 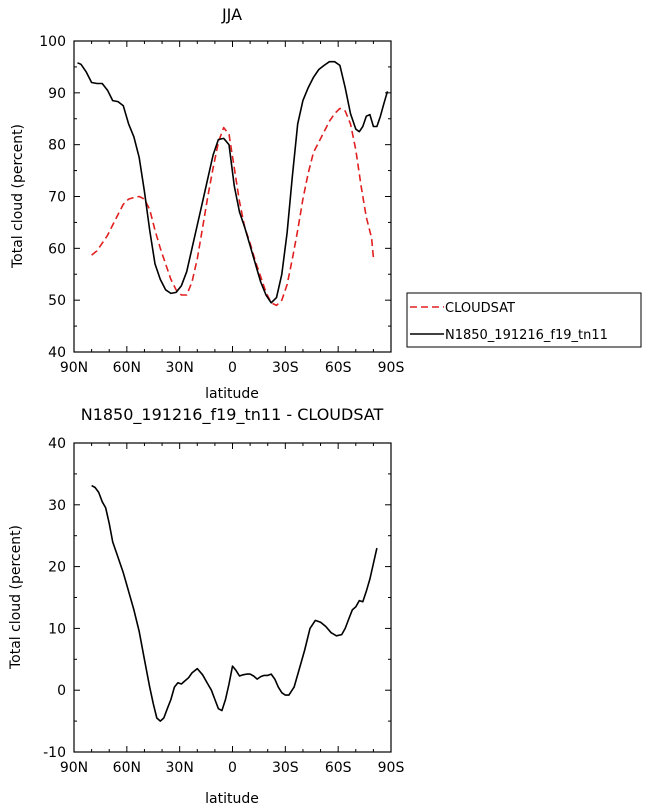 I want to click on x-tick-label-bottom: 60N, so click(x=127, y=768).